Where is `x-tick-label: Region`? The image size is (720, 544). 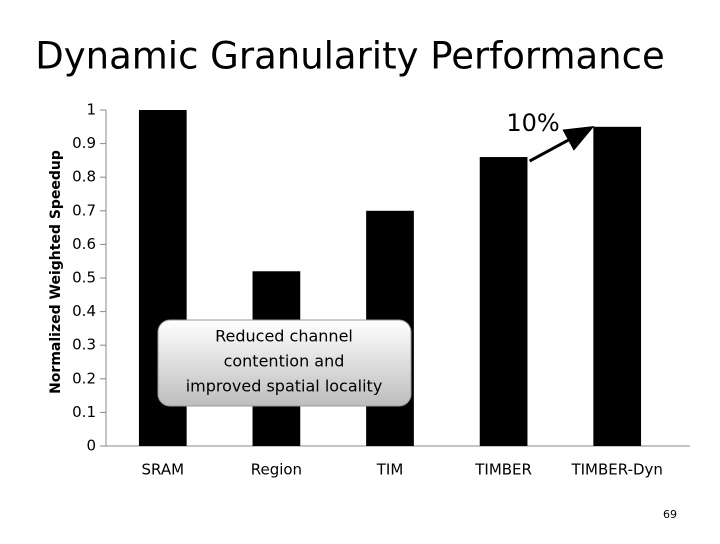
x-tick-label: Region is located at coordinates (276, 470).